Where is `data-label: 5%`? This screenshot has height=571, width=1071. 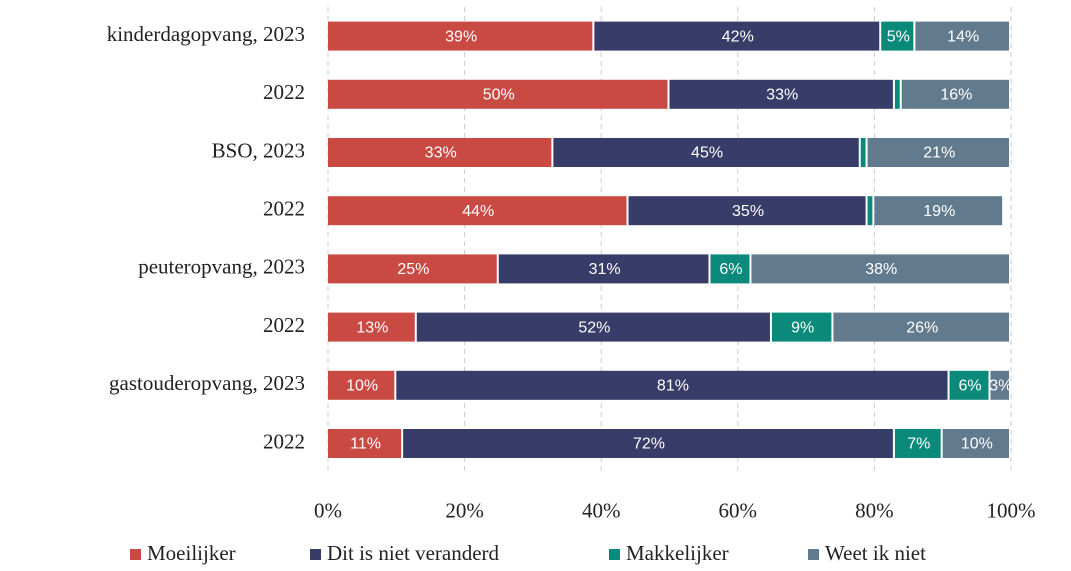 data-label: 5% is located at coordinates (898, 36).